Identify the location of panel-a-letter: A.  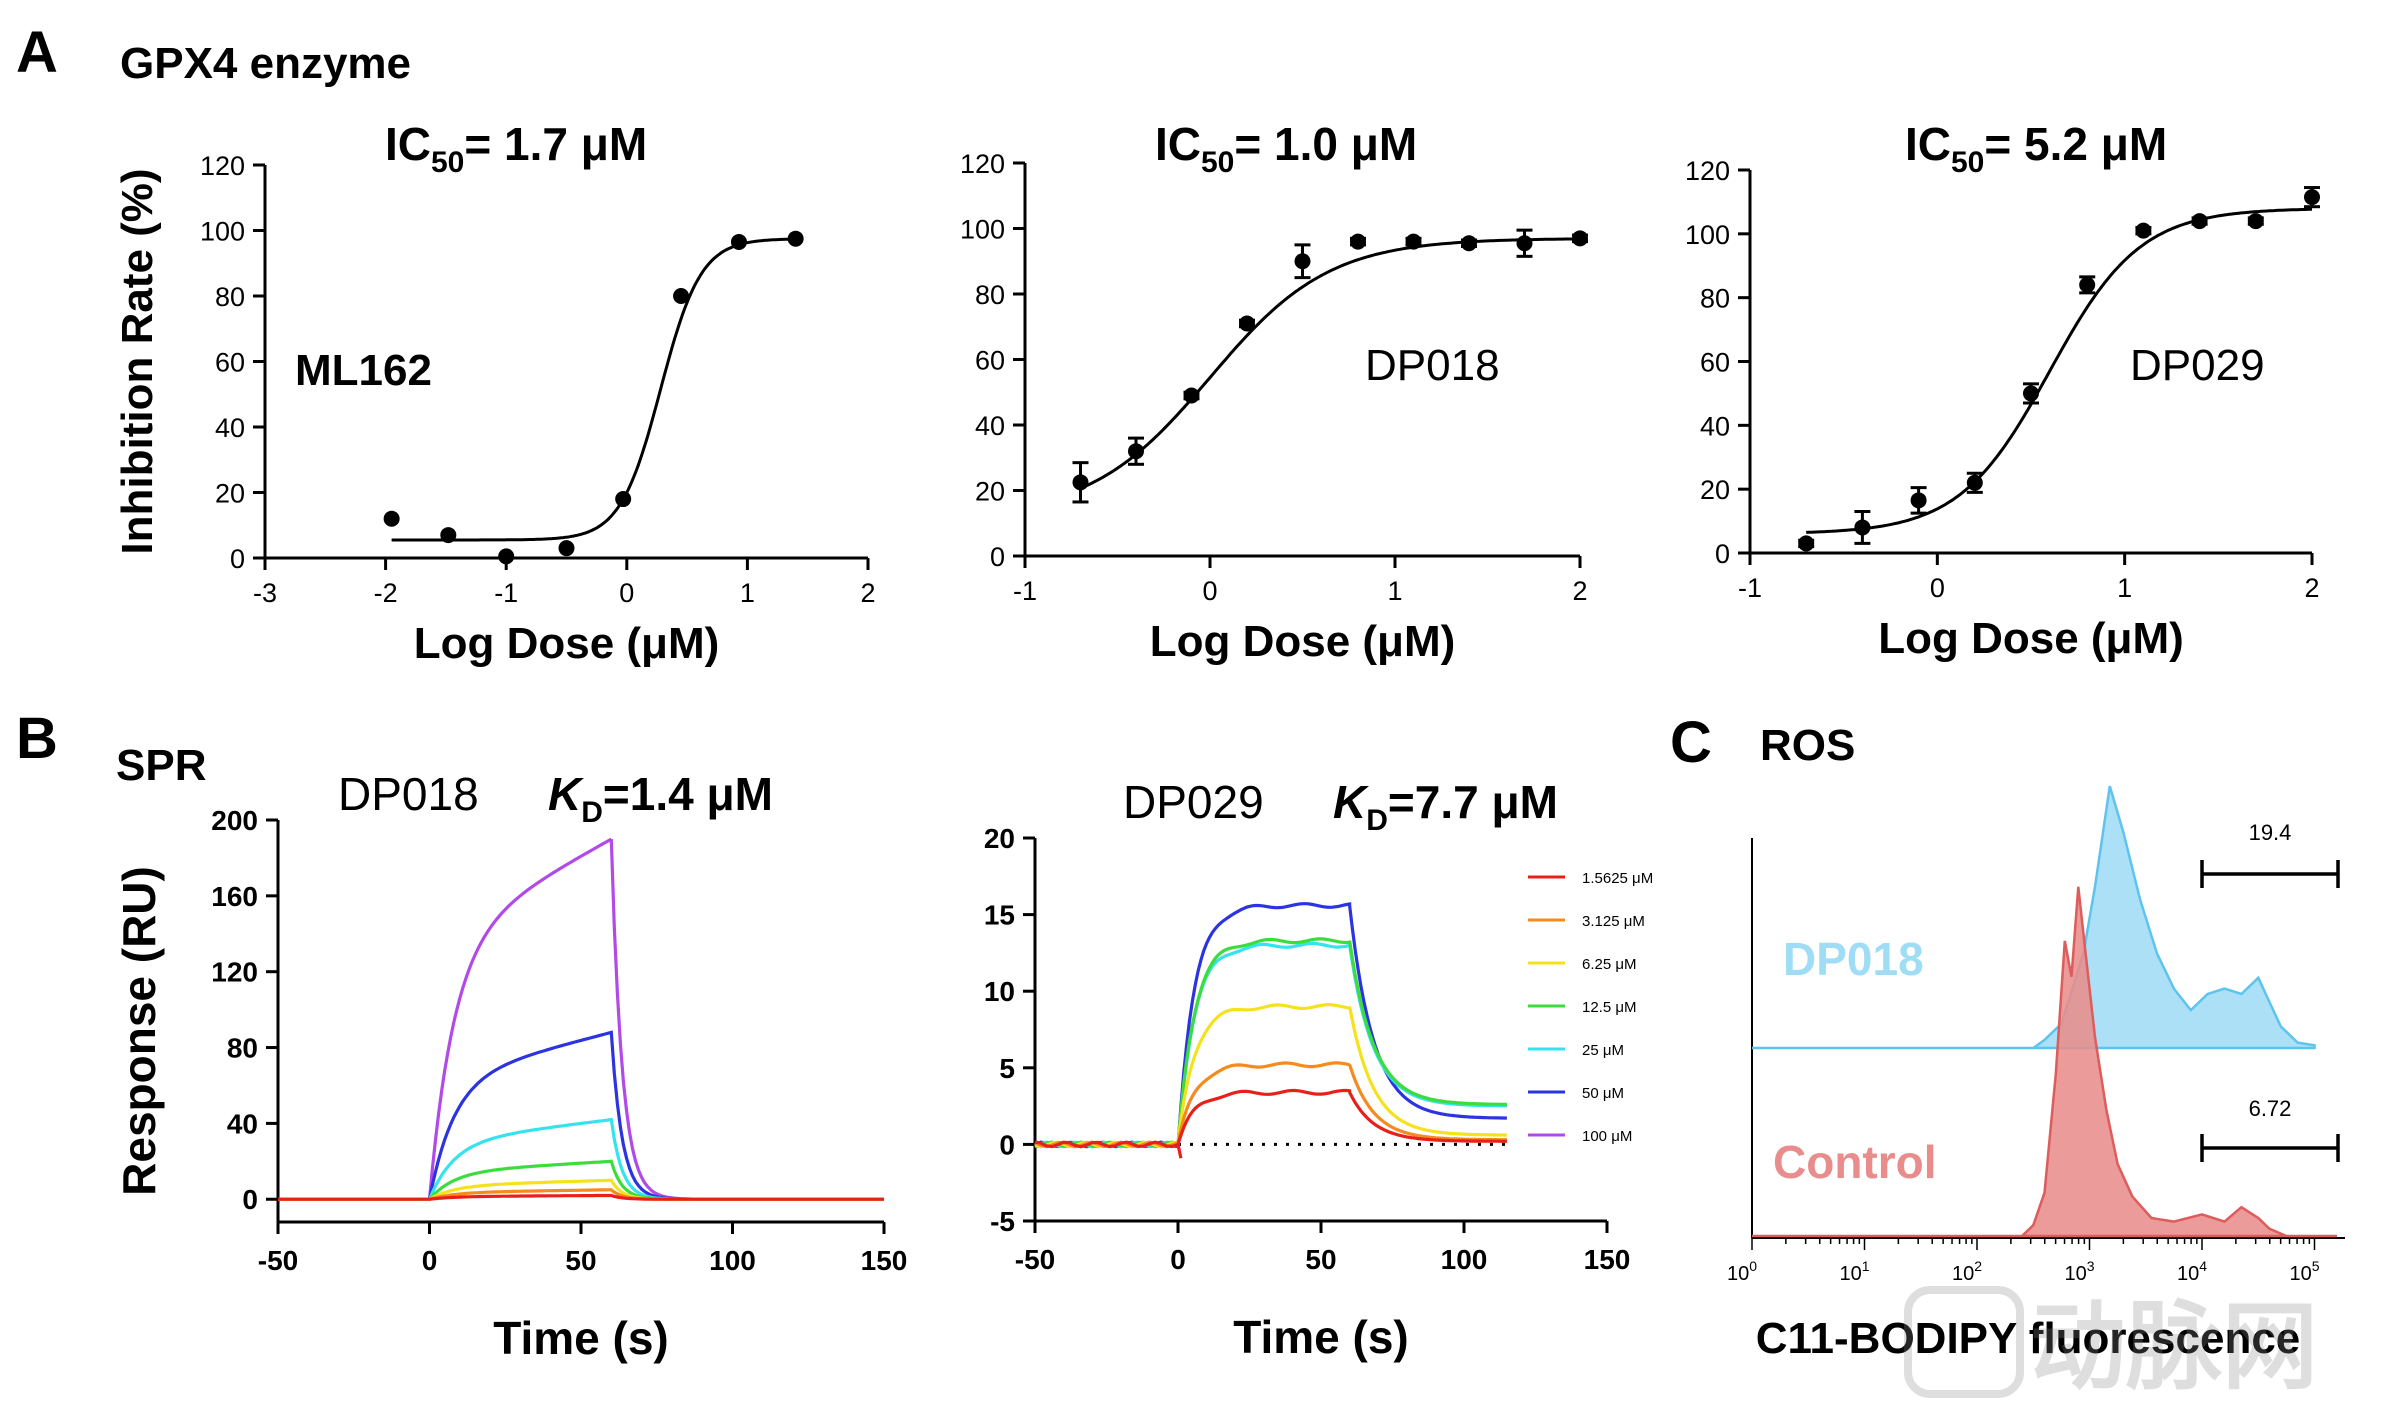
(37, 52).